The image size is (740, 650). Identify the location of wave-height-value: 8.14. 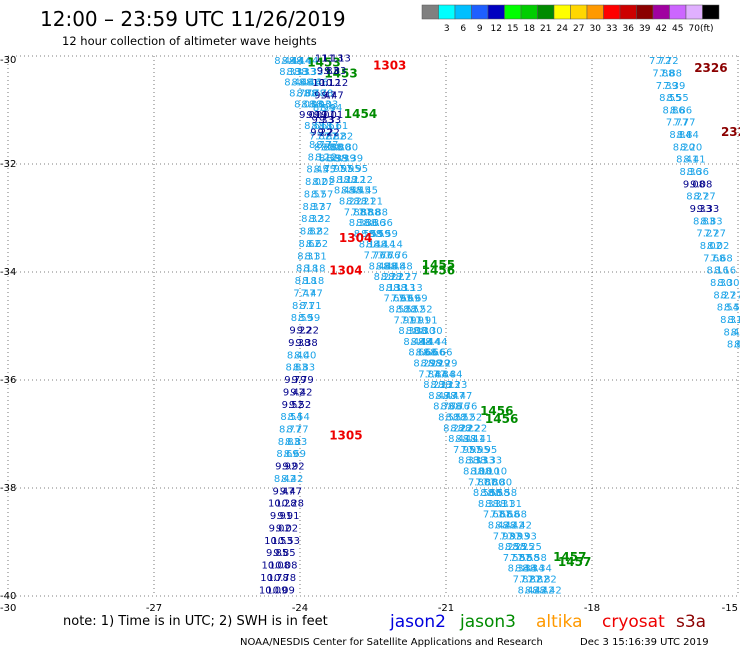
(384, 245).